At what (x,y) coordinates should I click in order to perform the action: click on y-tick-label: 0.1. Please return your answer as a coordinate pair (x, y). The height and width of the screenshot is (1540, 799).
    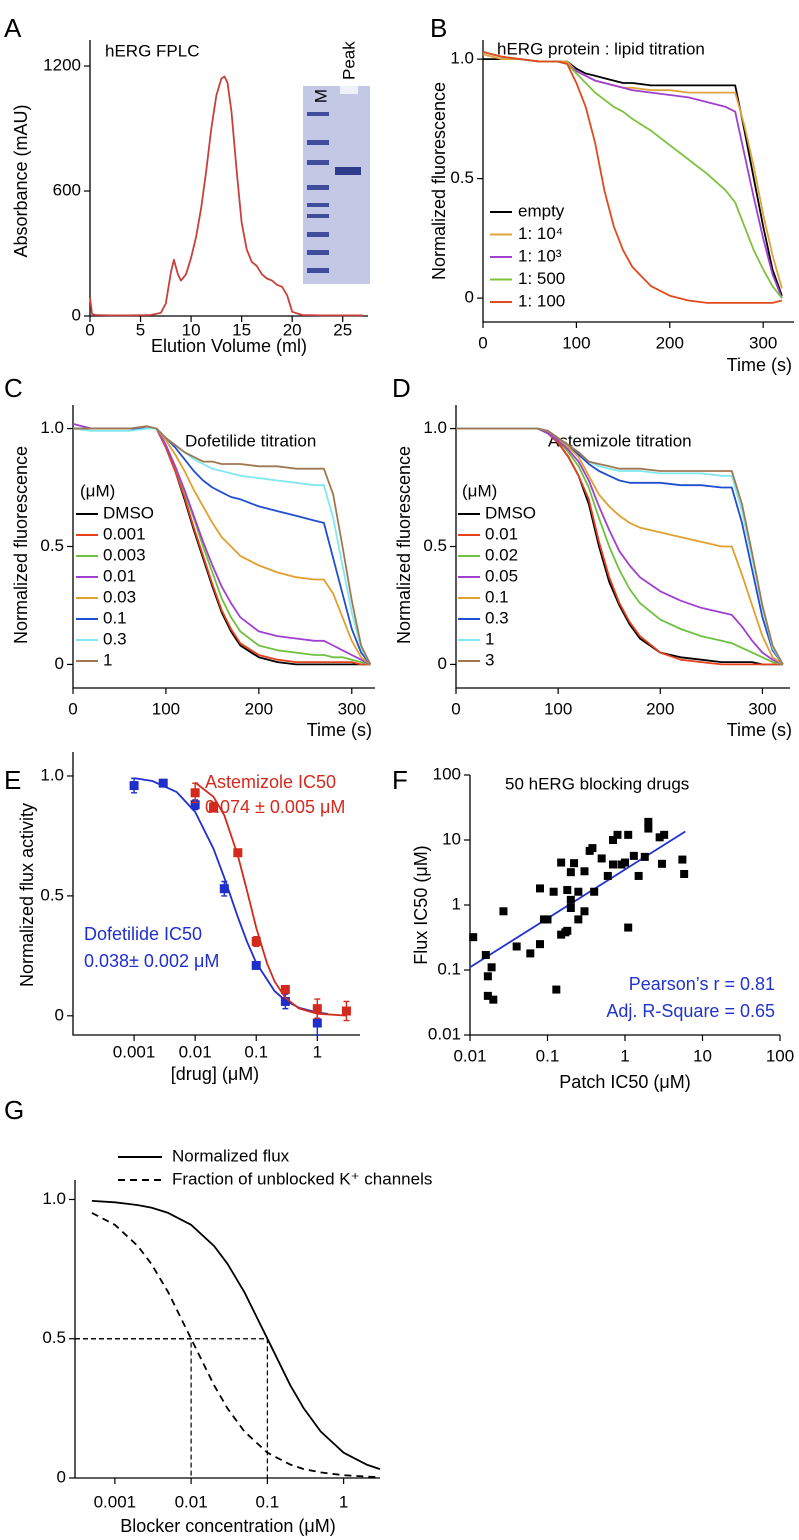
    Looking at the image, I should click on (449, 968).